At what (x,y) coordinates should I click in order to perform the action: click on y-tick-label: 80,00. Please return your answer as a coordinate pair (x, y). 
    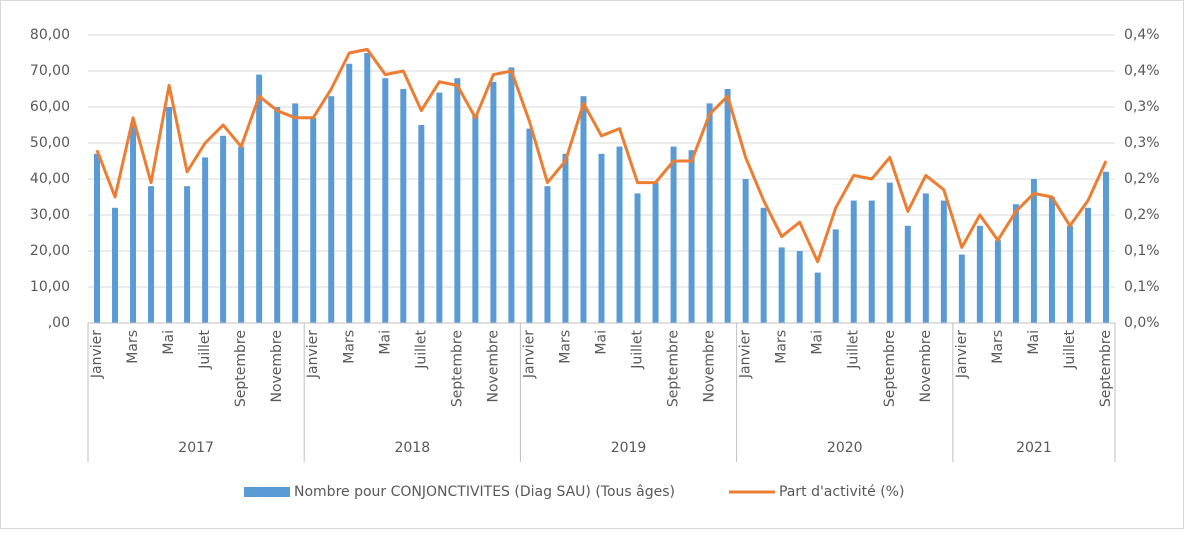
    Looking at the image, I should click on (50, 35).